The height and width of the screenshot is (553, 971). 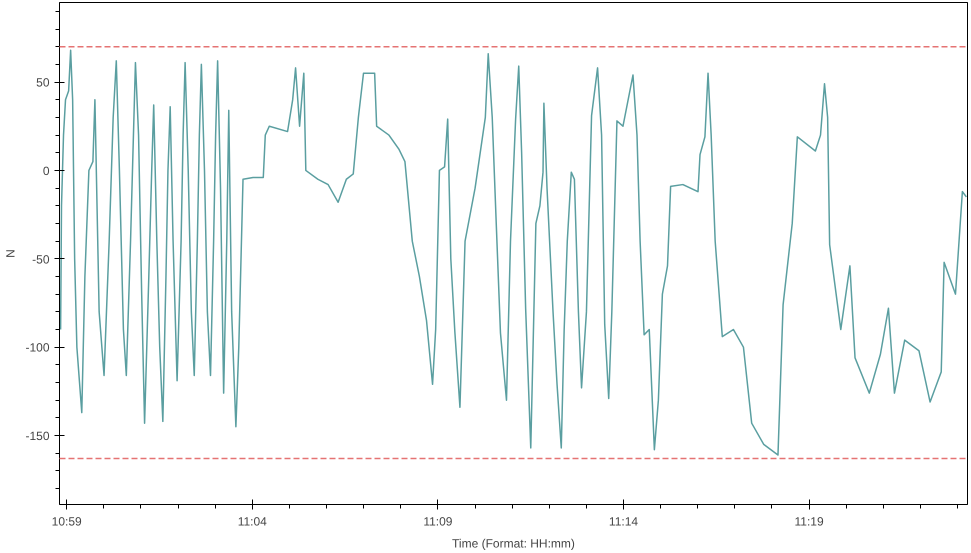 What do you see at coordinates (37, 347) in the screenshot?
I see `y-tick-label: -100` at bounding box center [37, 347].